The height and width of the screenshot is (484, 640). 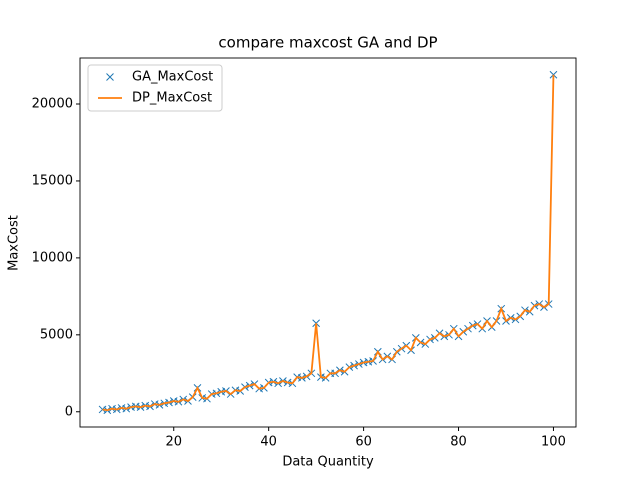 What do you see at coordinates (52, 104) in the screenshot?
I see `y-tick-label: 20000` at bounding box center [52, 104].